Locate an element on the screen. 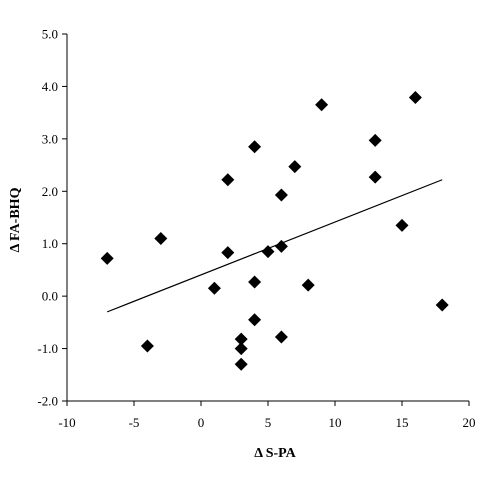  y-tick-label: 3.0 is located at coordinates (50, 138).